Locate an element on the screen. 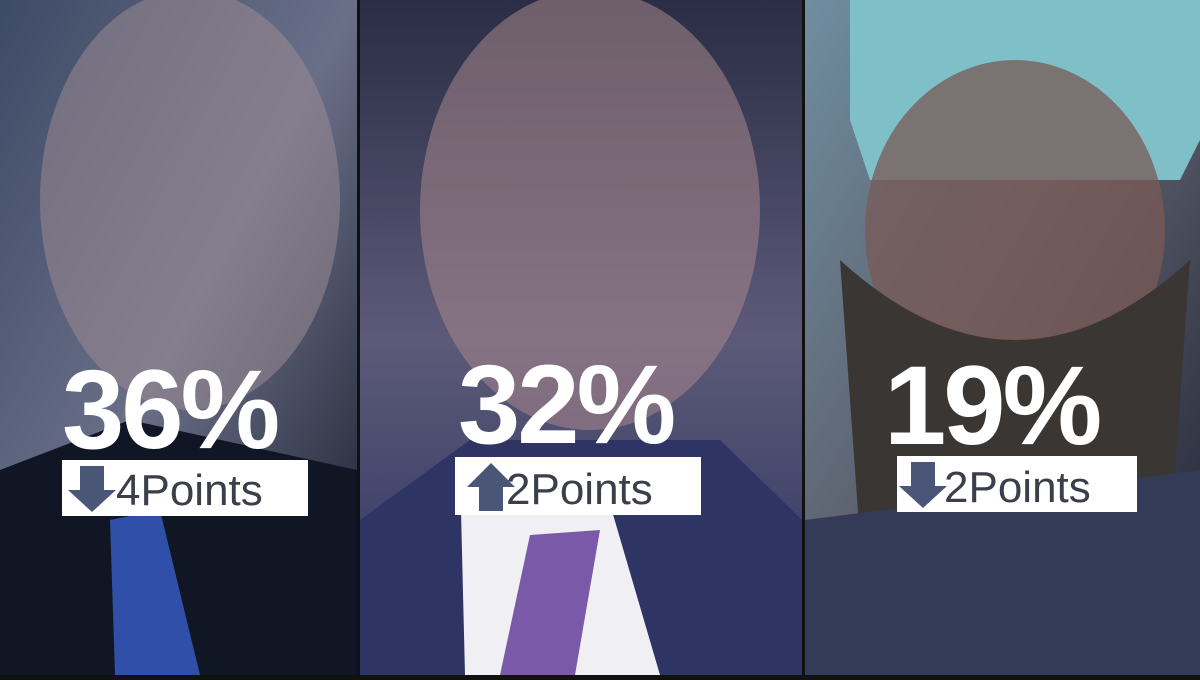 The height and width of the screenshot is (680, 1200). change: 4Points is located at coordinates (189, 490).